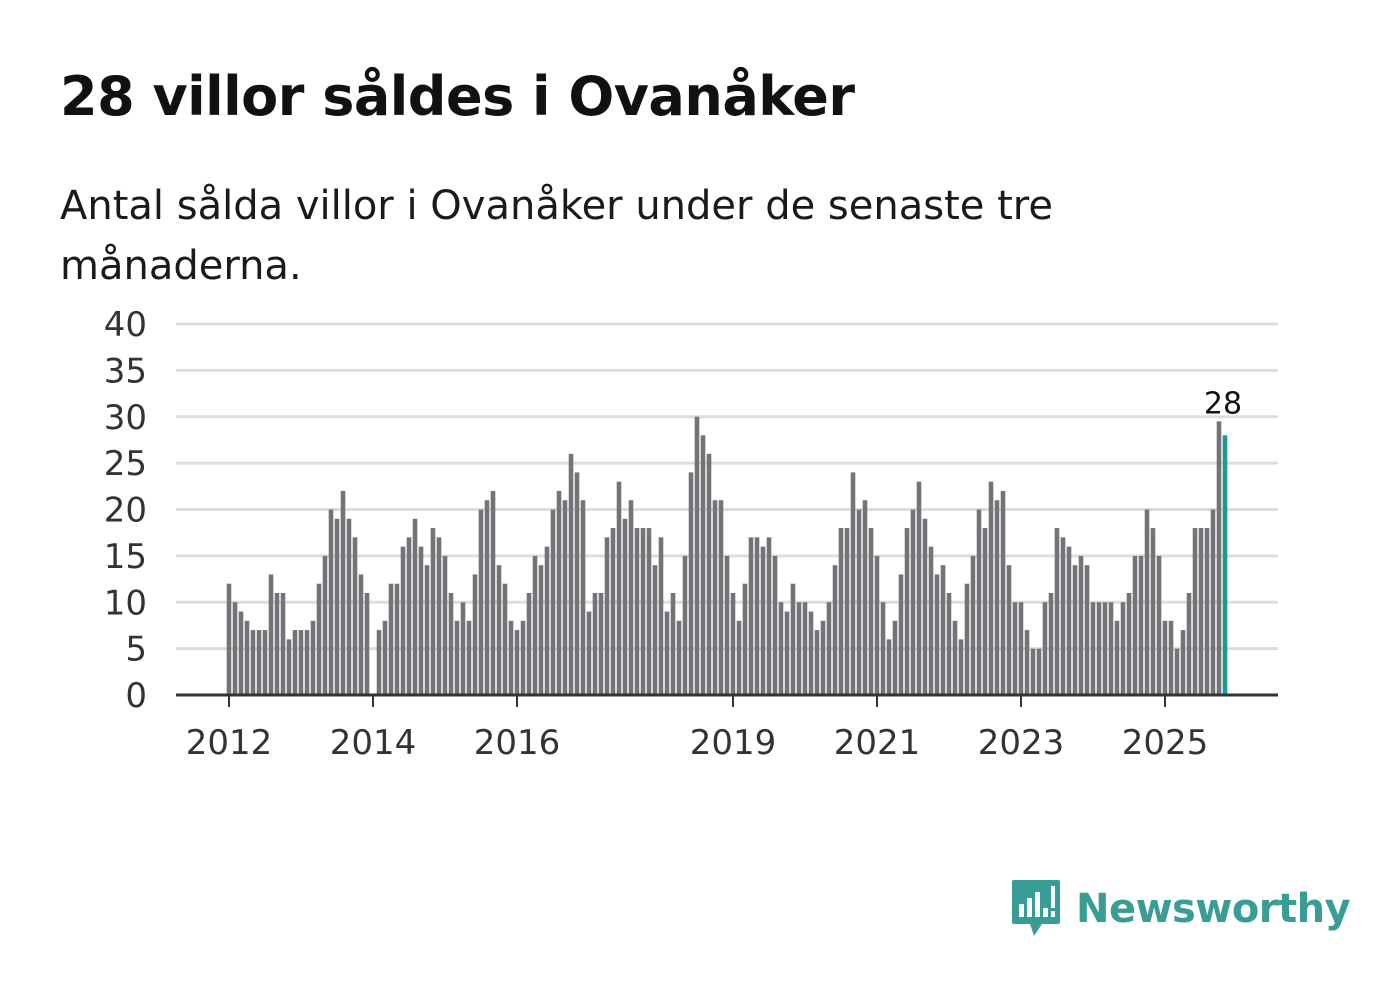  What do you see at coordinates (1225, 565) in the screenshot?
I see `bar-highlight` at bounding box center [1225, 565].